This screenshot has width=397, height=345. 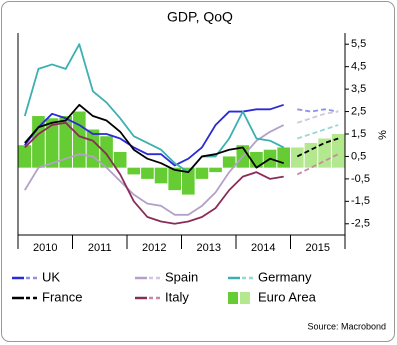 I want to click on legend-label: France, so click(x=62, y=296).